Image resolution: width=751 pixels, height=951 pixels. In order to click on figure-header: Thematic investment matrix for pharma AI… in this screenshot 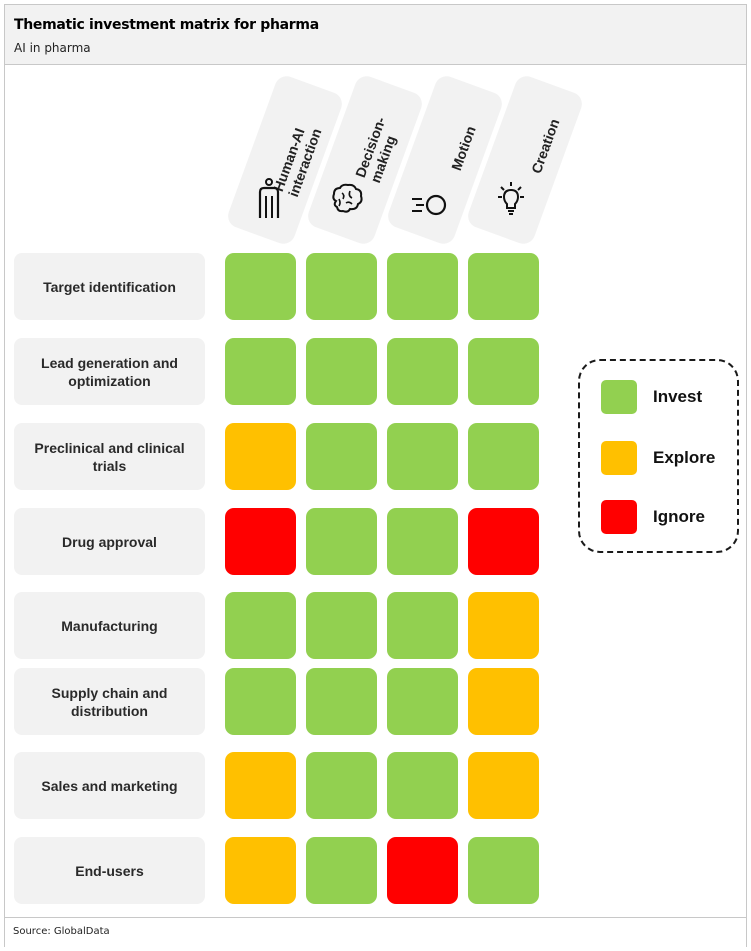, I will do `click(375, 35)`.